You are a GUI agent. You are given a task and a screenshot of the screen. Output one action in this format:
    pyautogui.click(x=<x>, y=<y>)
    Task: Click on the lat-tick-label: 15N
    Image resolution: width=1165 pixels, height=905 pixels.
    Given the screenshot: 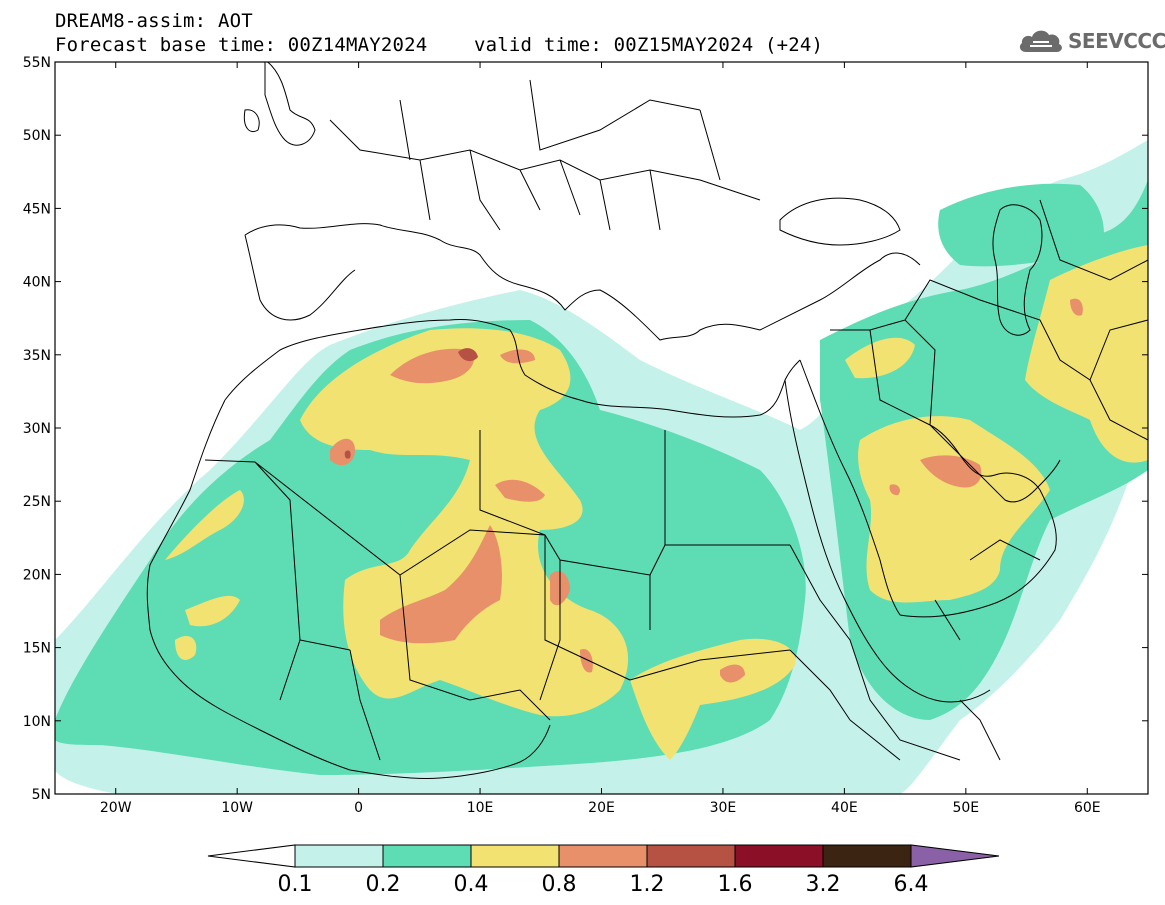 What is the action you would take?
    pyautogui.click(x=37, y=649)
    